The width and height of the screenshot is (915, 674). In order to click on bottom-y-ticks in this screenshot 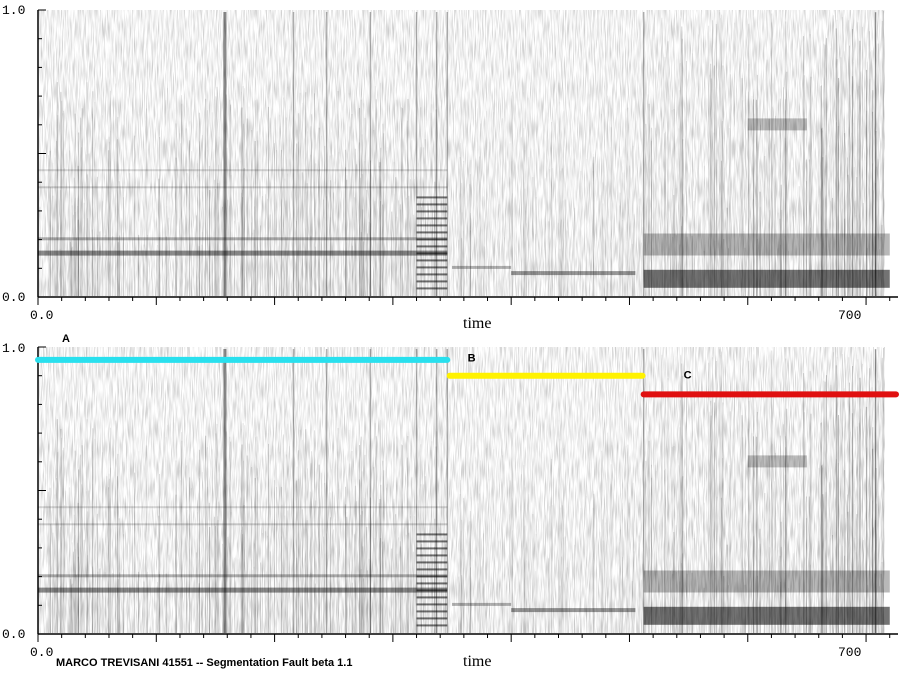, I will do `click(42, 490)`.